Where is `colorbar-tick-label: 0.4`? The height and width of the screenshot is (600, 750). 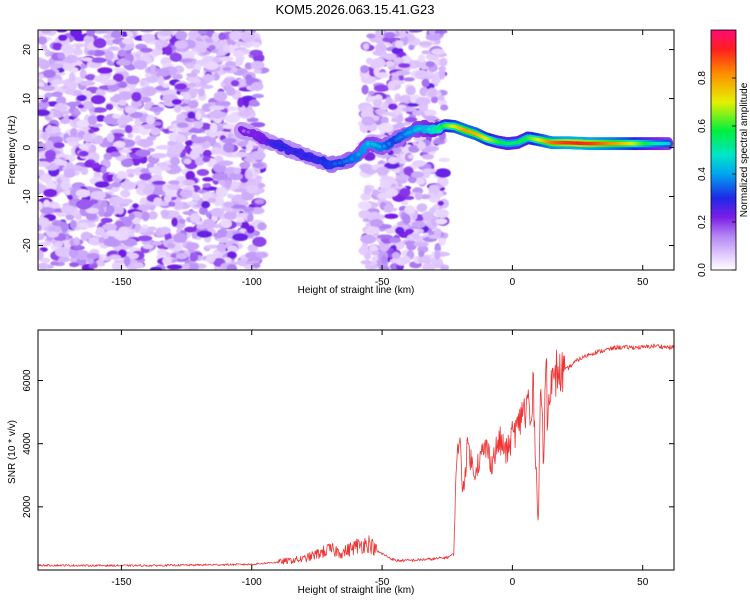
colorbar-tick-label: 0.4 is located at coordinates (702, 174).